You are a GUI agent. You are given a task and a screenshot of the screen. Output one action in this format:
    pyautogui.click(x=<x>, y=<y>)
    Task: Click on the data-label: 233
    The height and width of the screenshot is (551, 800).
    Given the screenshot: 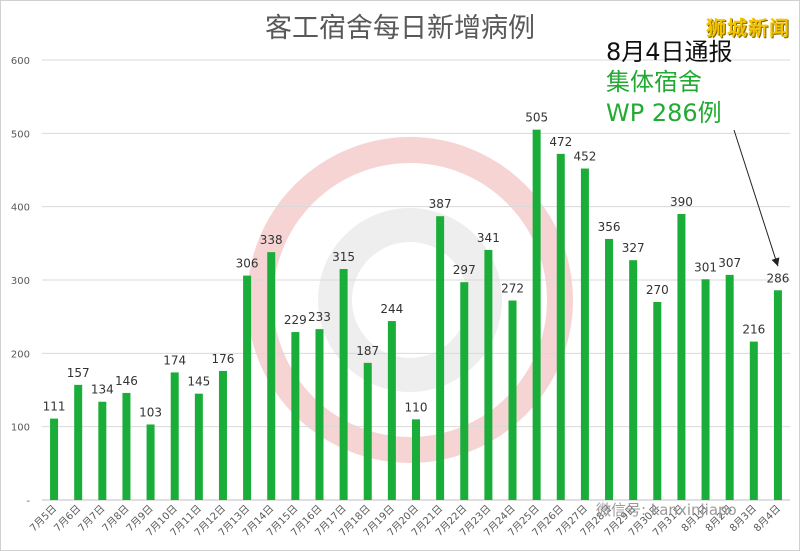 What is the action you would take?
    pyautogui.click(x=319, y=317)
    